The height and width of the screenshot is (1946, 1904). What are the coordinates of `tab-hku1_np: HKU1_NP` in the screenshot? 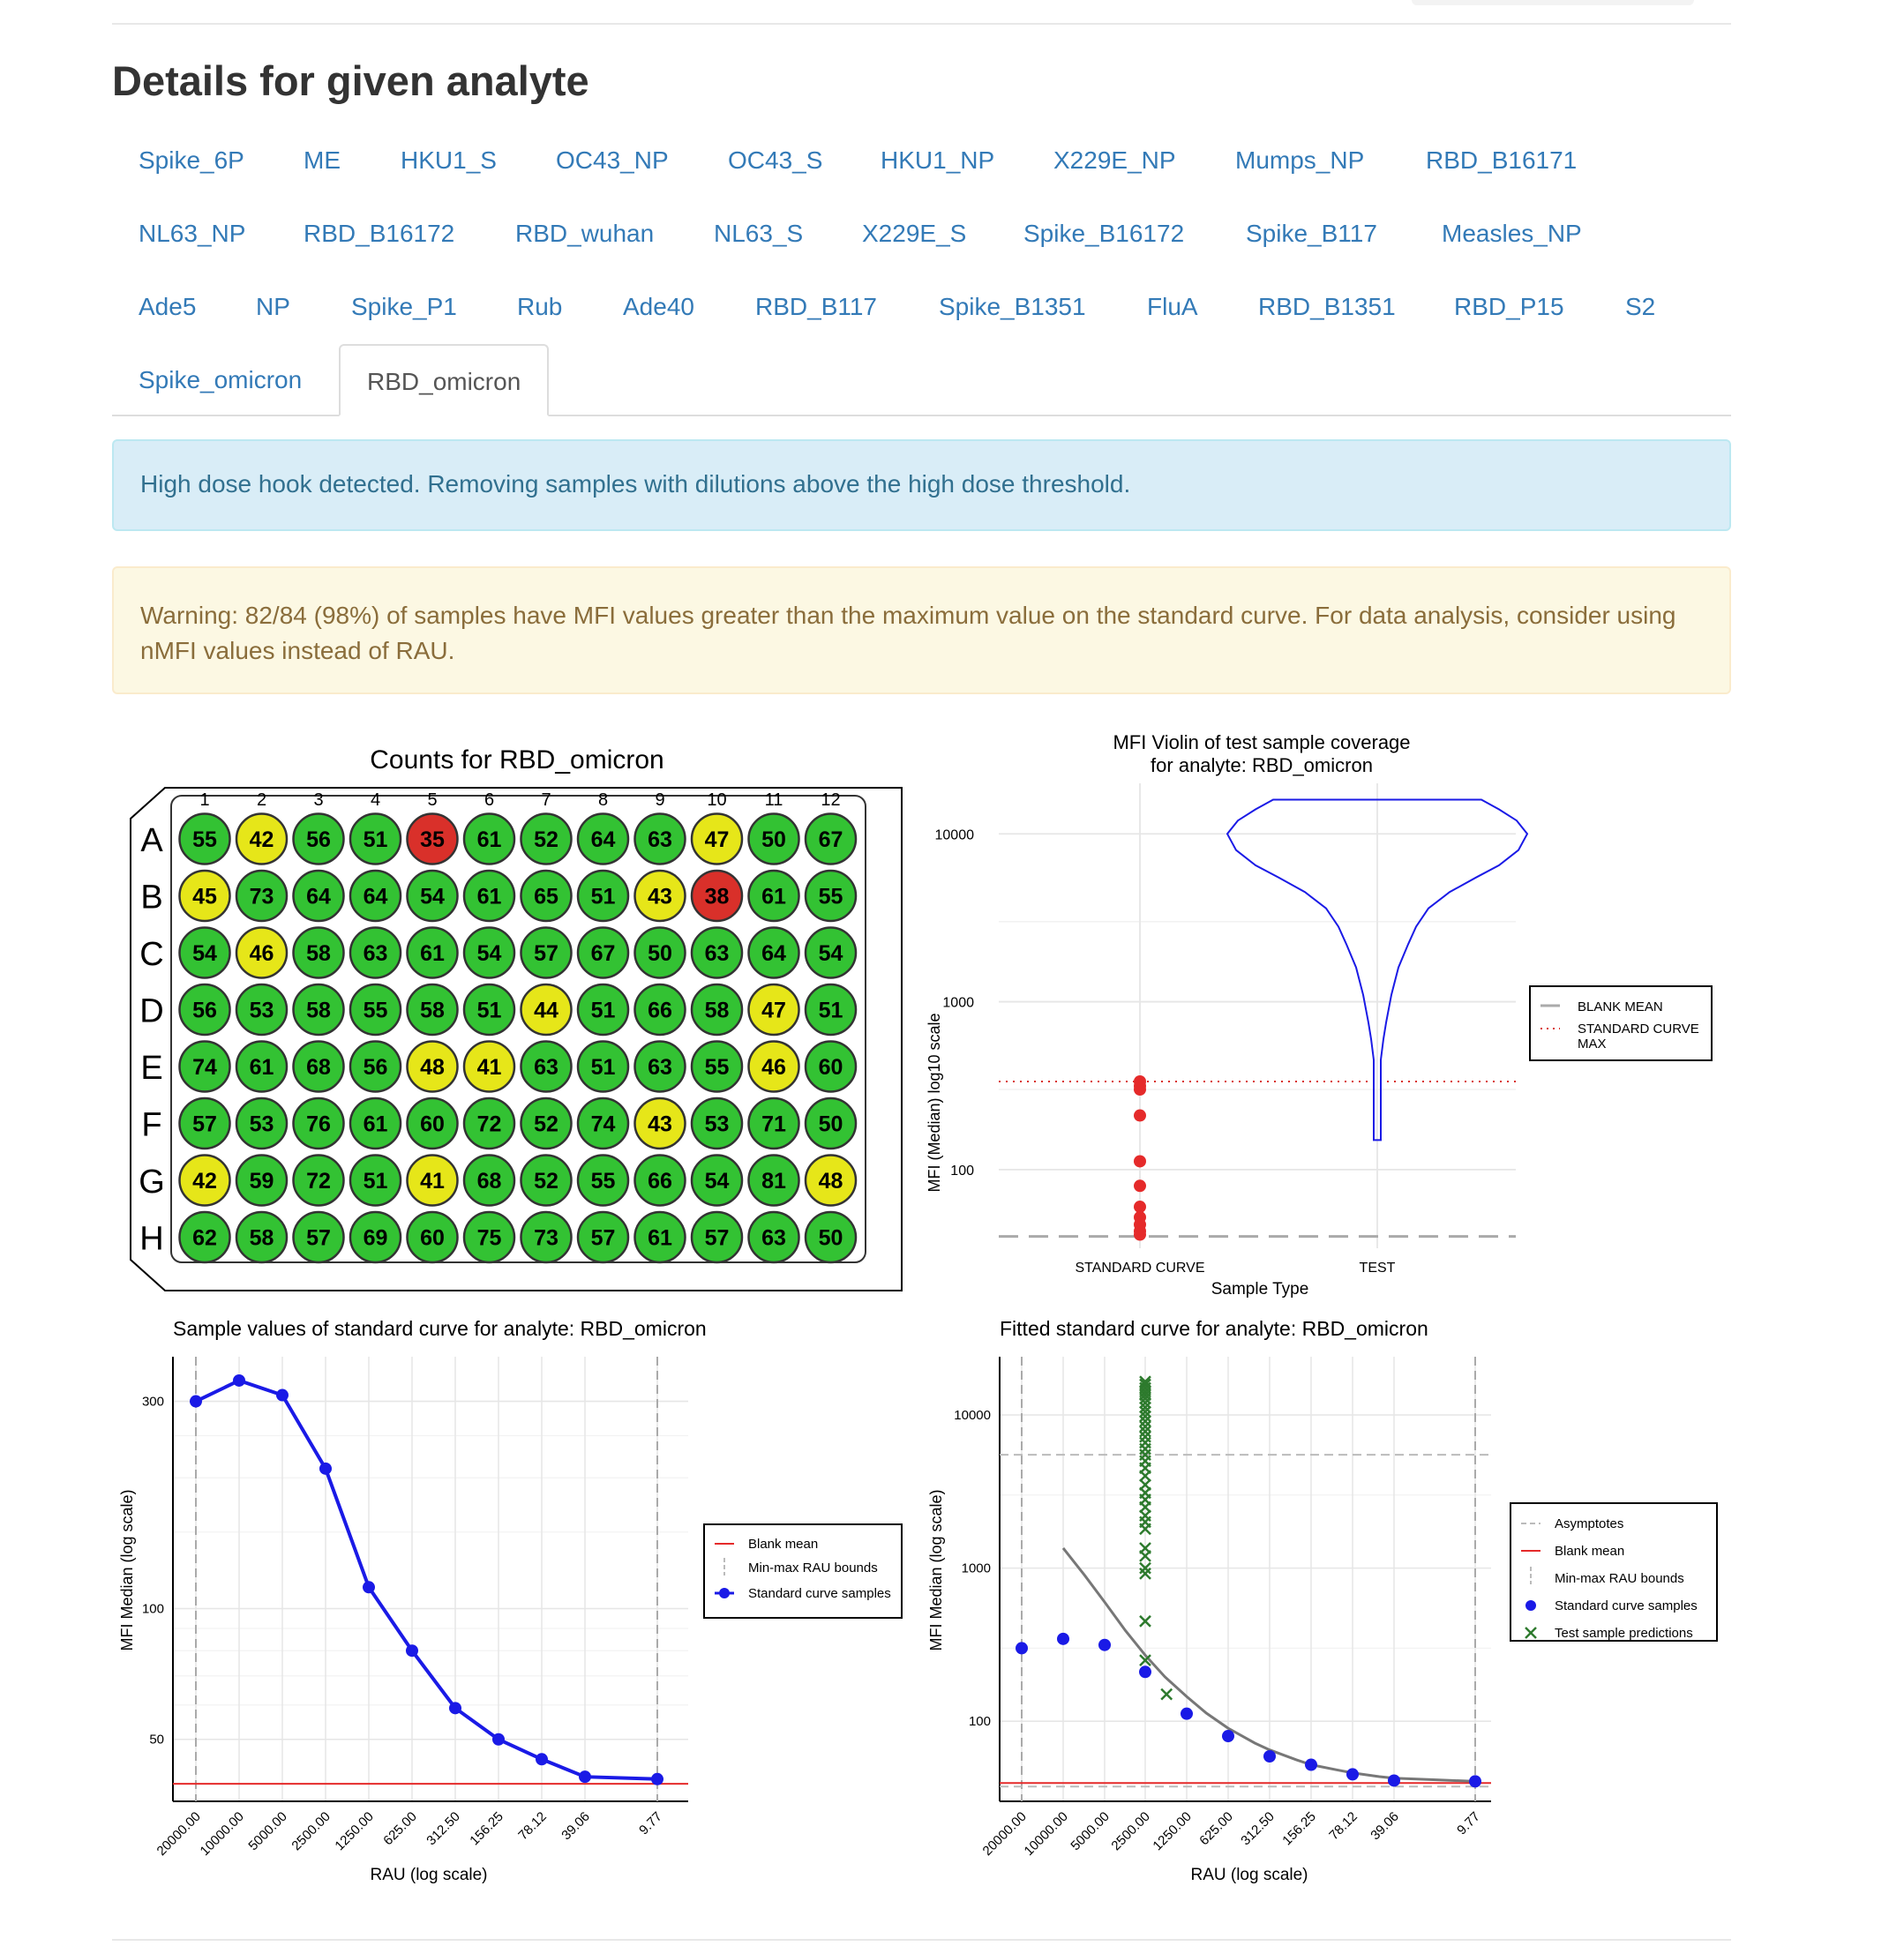 It's located at (938, 160).